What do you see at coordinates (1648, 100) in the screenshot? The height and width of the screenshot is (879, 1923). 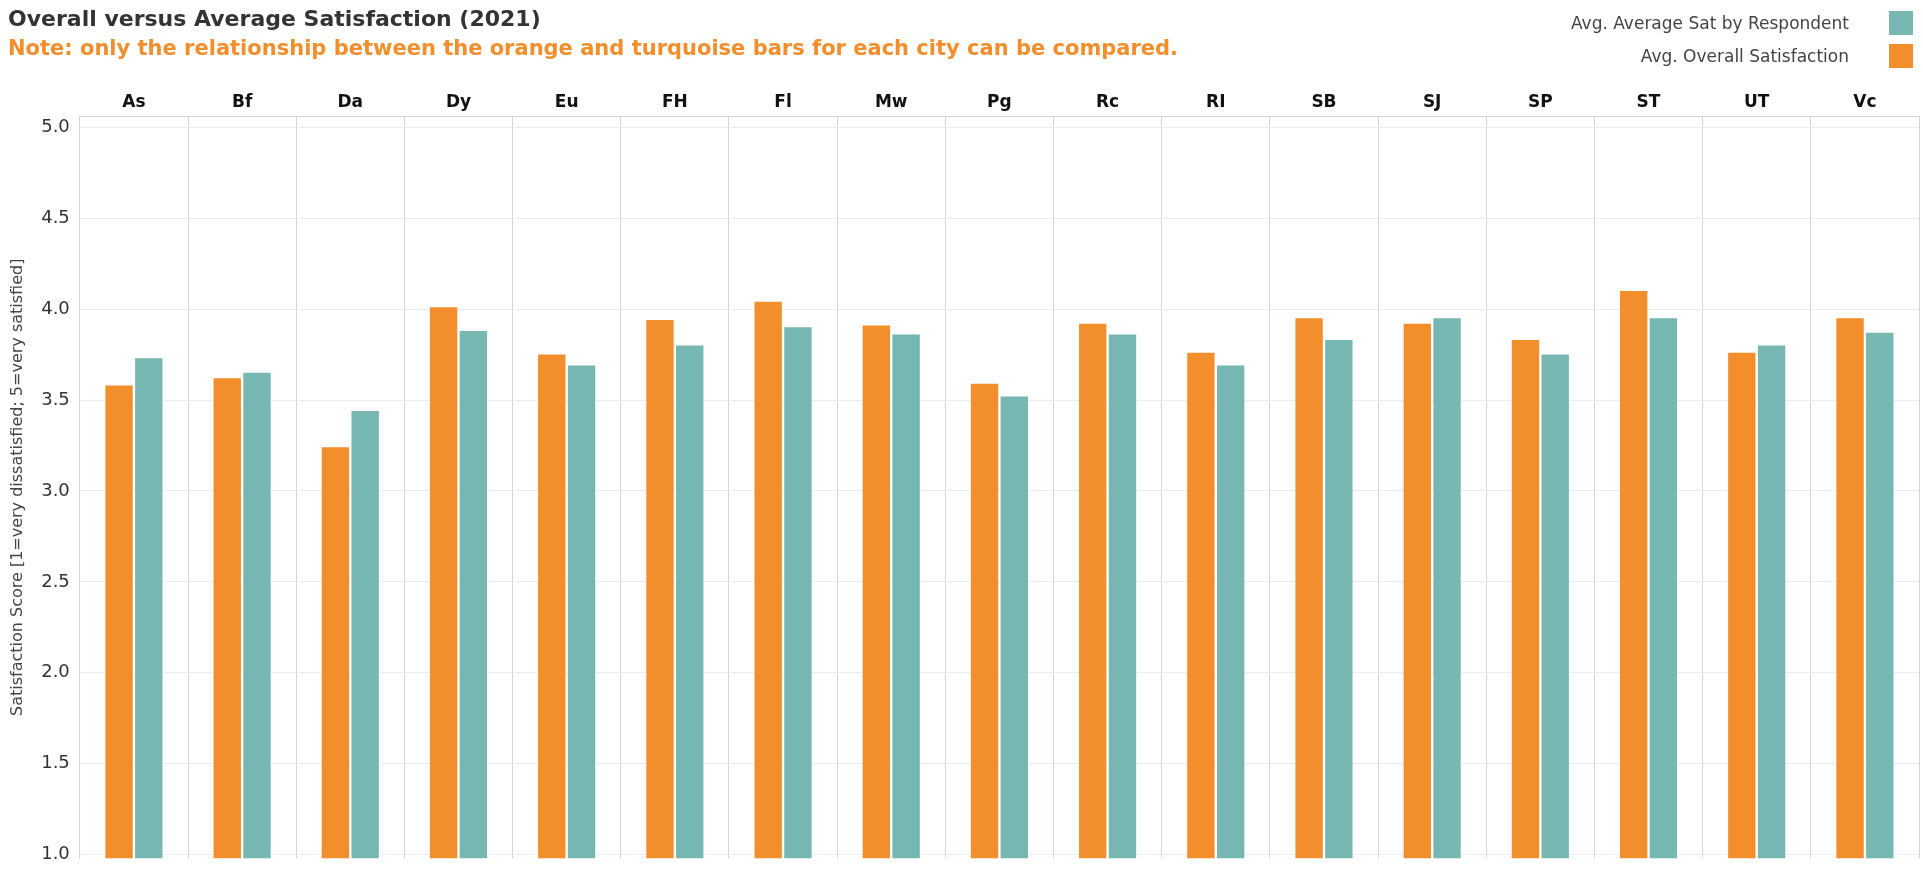 I see `x-tick-label: ST` at bounding box center [1648, 100].